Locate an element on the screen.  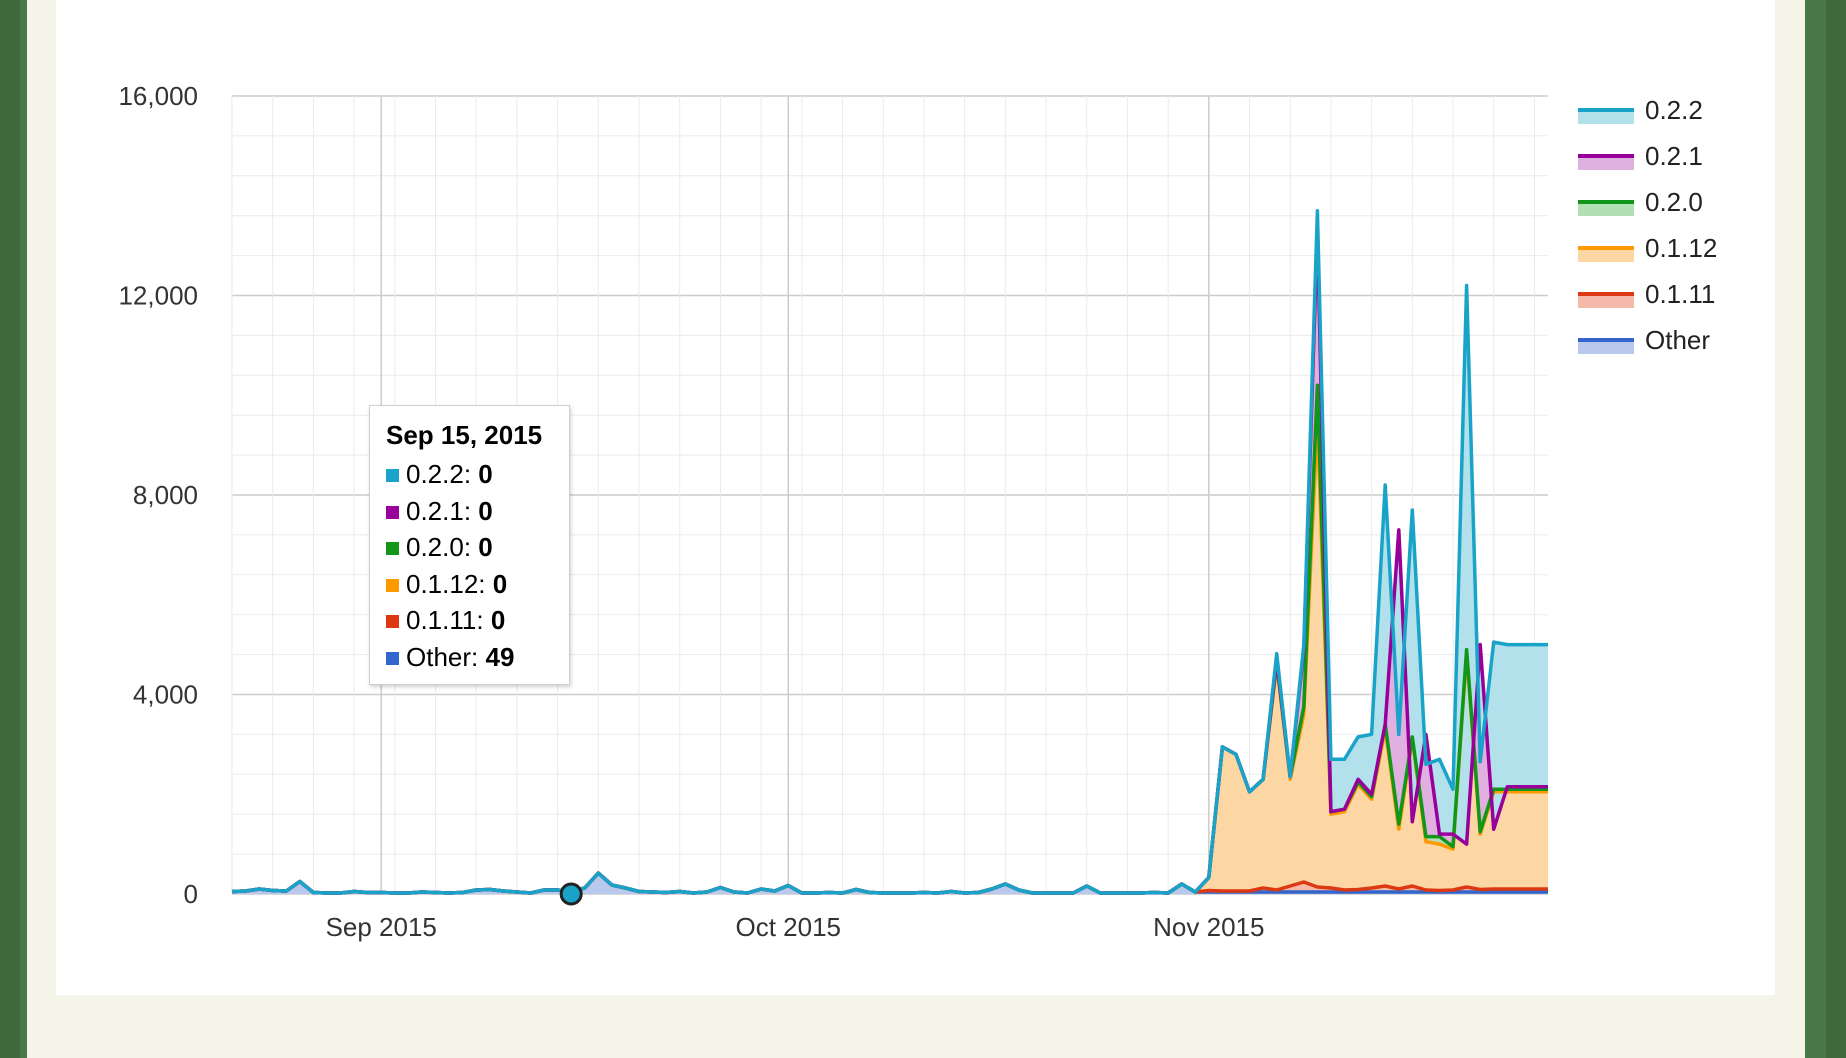
x-tick-label: Oct 2015 is located at coordinates (788, 927).